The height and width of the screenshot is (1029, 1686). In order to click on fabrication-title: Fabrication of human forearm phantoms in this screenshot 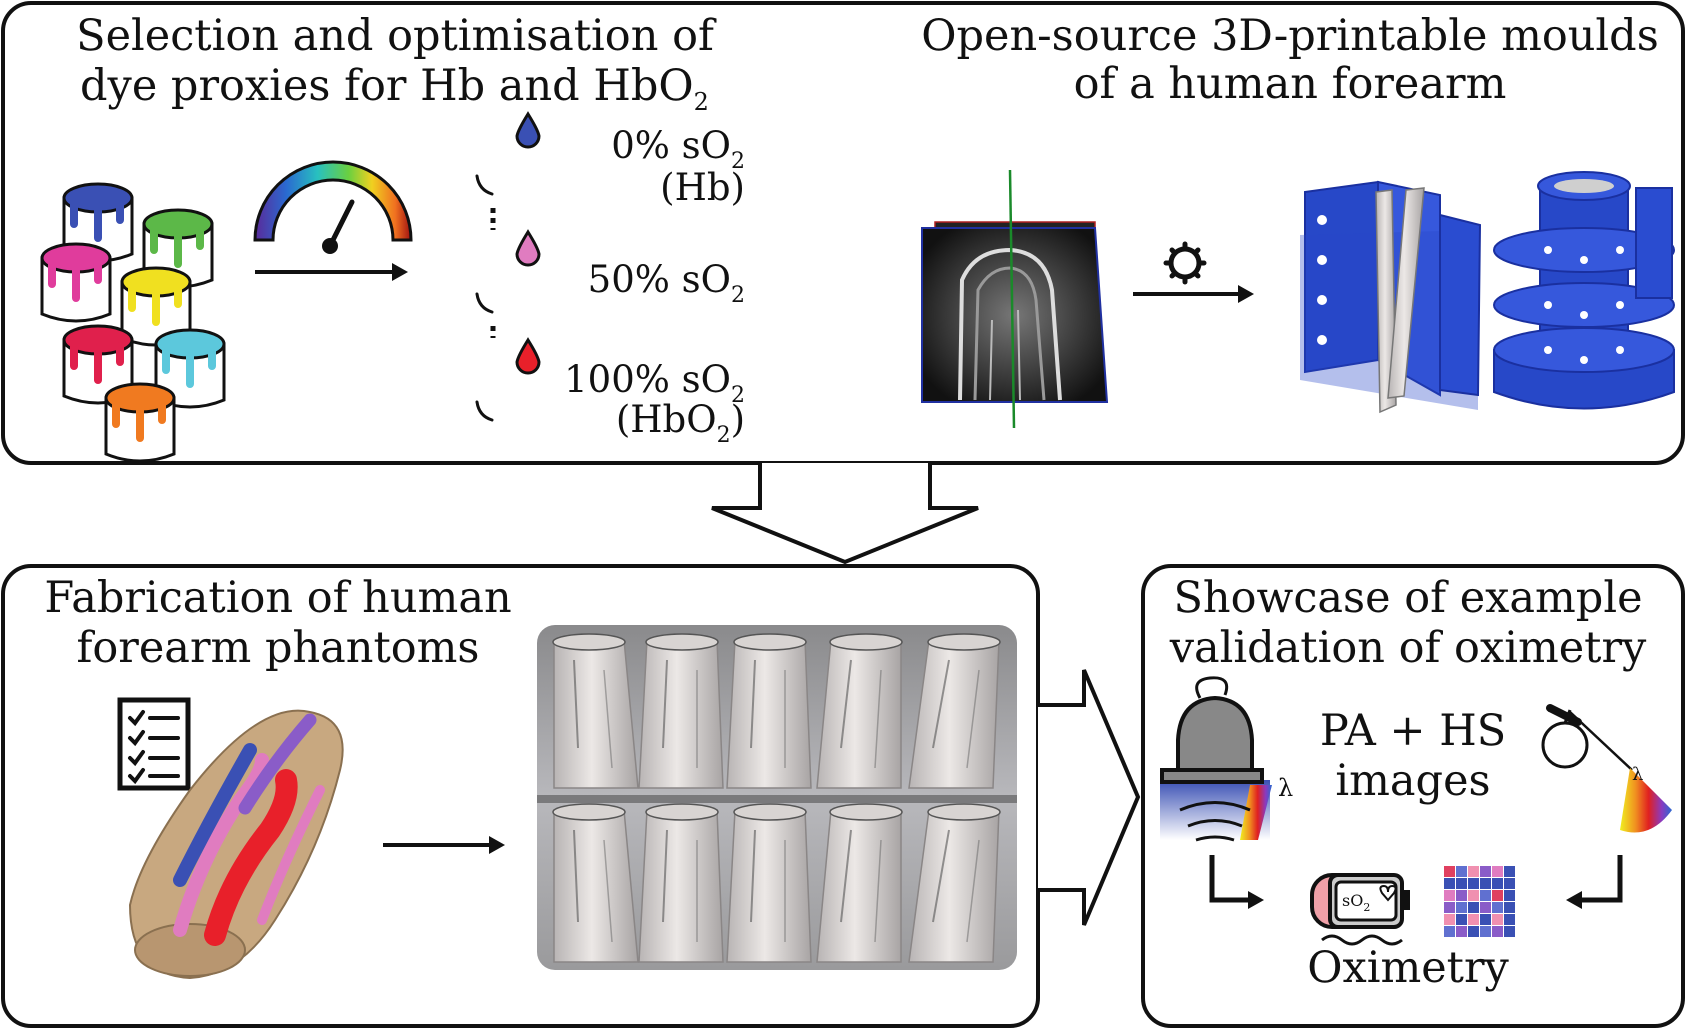, I will do `click(277, 623)`.